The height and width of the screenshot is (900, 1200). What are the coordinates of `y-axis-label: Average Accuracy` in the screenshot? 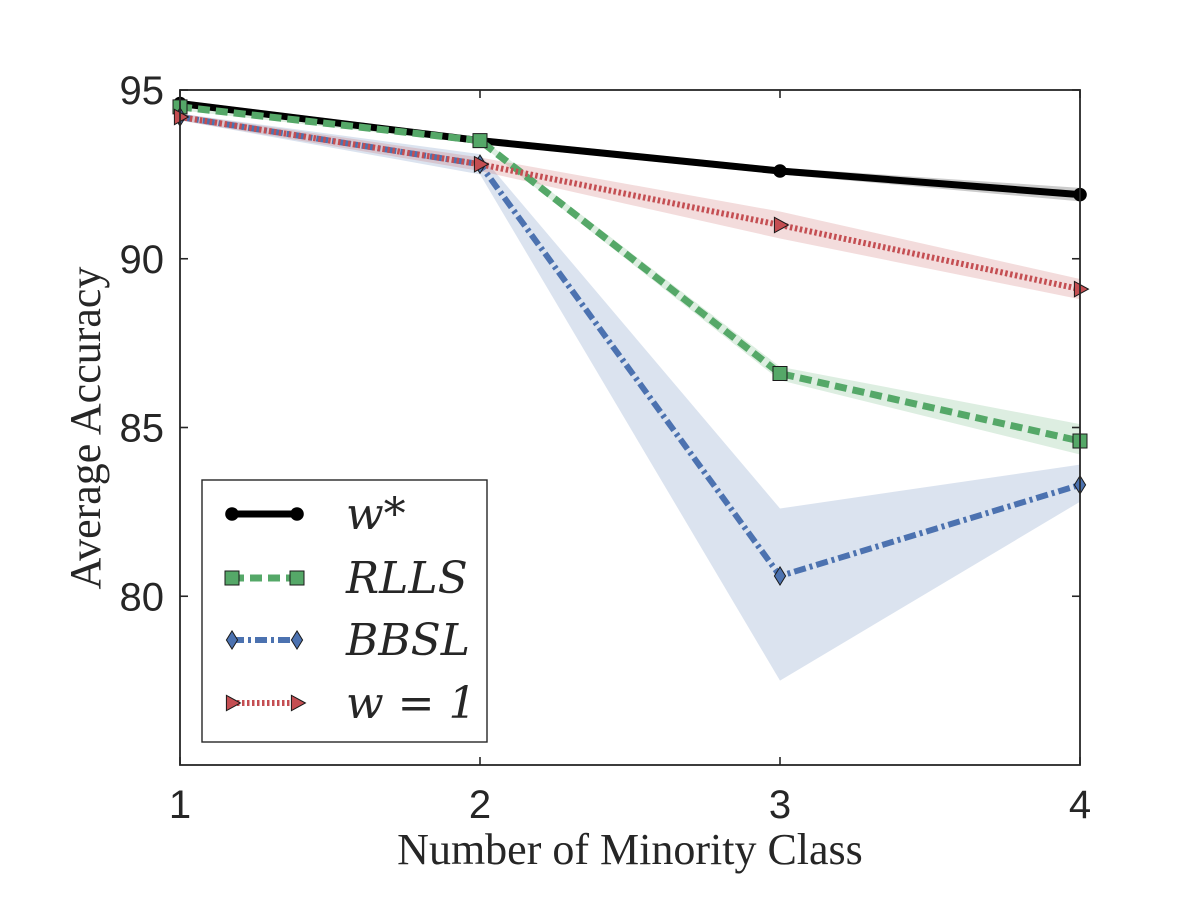 It's located at (85, 428).